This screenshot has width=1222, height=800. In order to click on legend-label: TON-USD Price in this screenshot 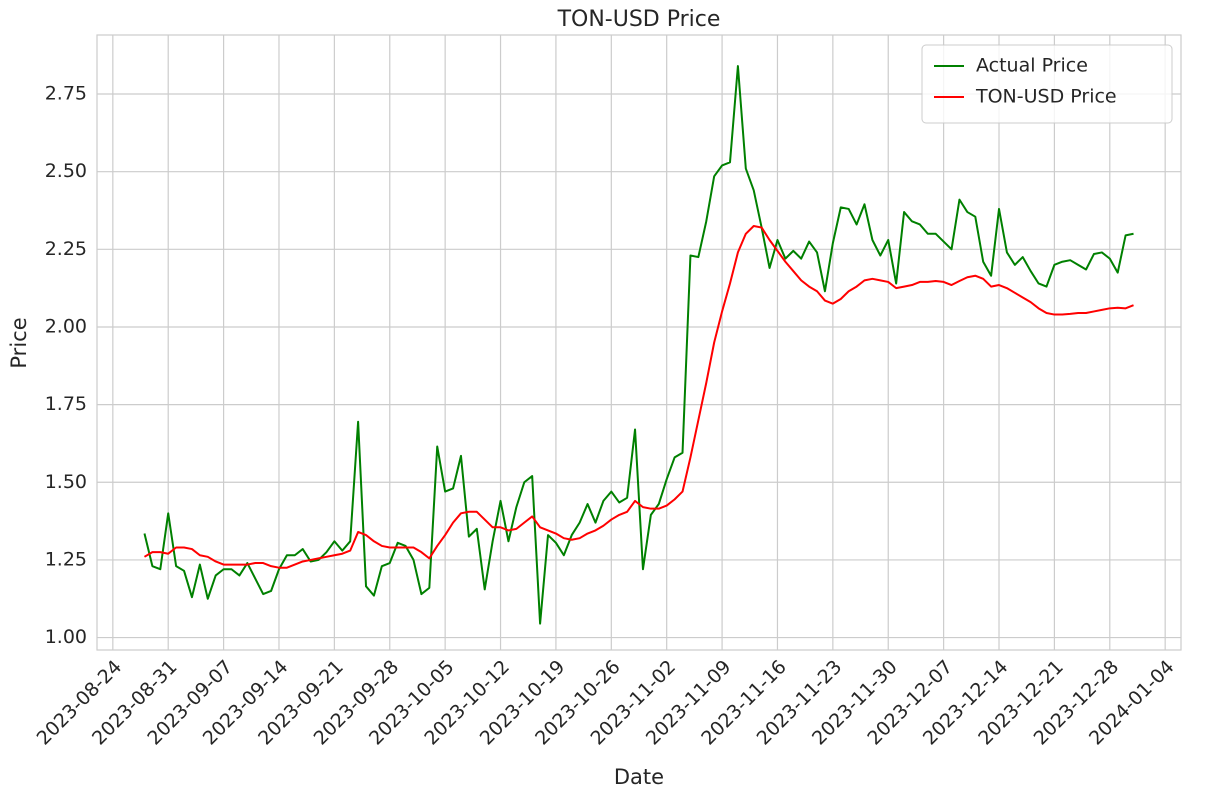, I will do `click(1046, 97)`.